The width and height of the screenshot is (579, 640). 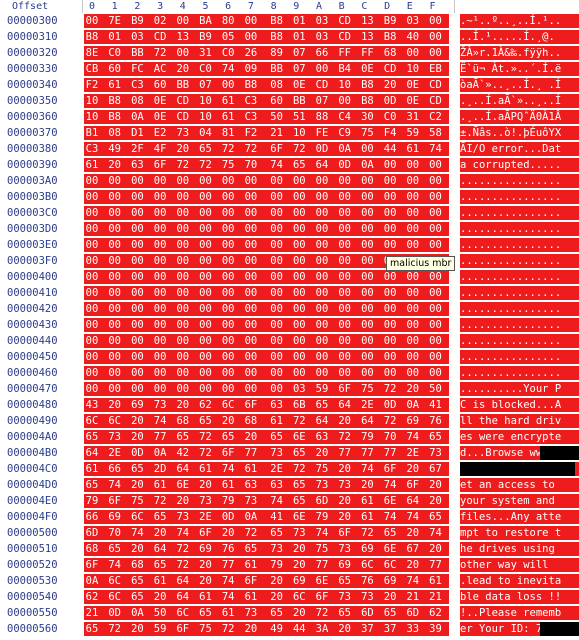 I want to click on hex-byte: BB, so click(x=183, y=85).